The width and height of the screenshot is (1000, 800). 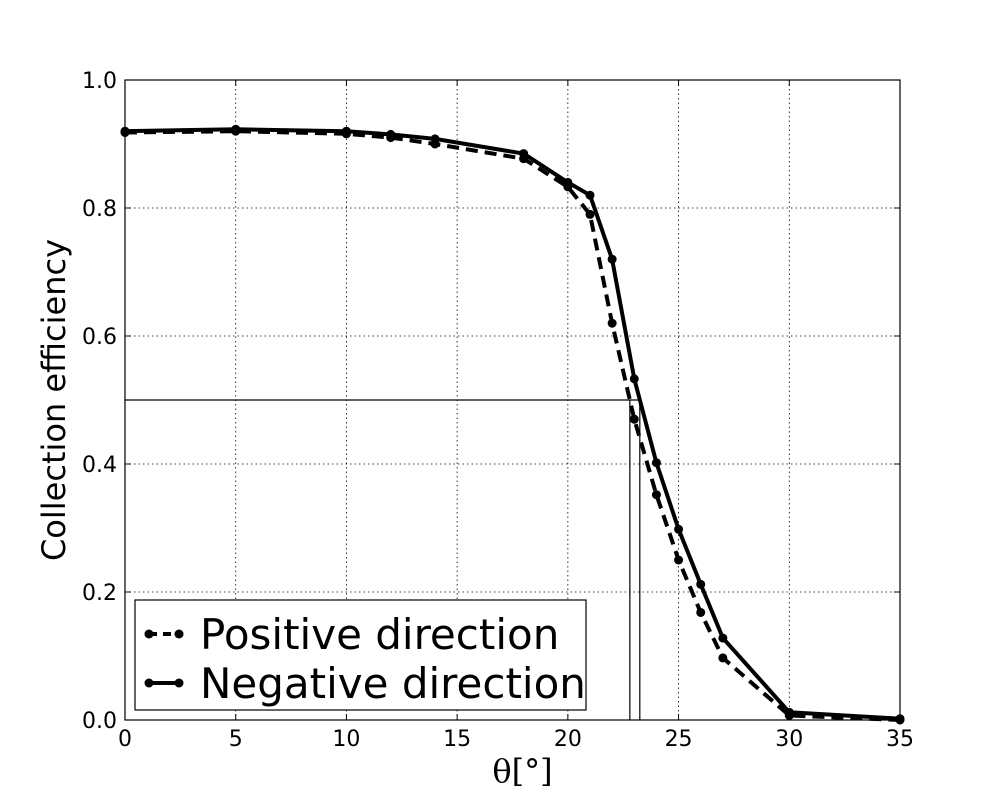 What do you see at coordinates (125, 739) in the screenshot?
I see `x-tick-label: 0` at bounding box center [125, 739].